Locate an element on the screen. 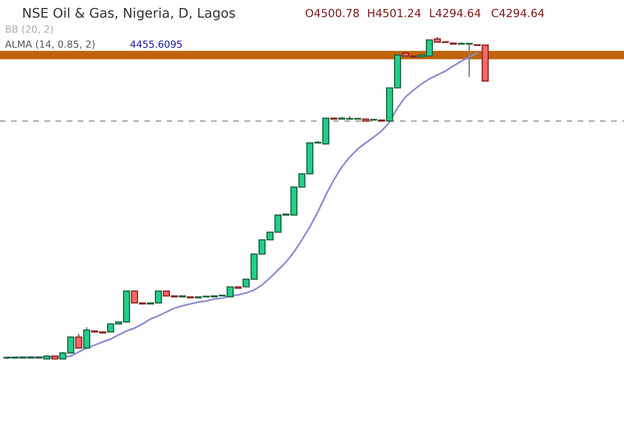  text: L4294.64 is located at coordinates (455, 13).